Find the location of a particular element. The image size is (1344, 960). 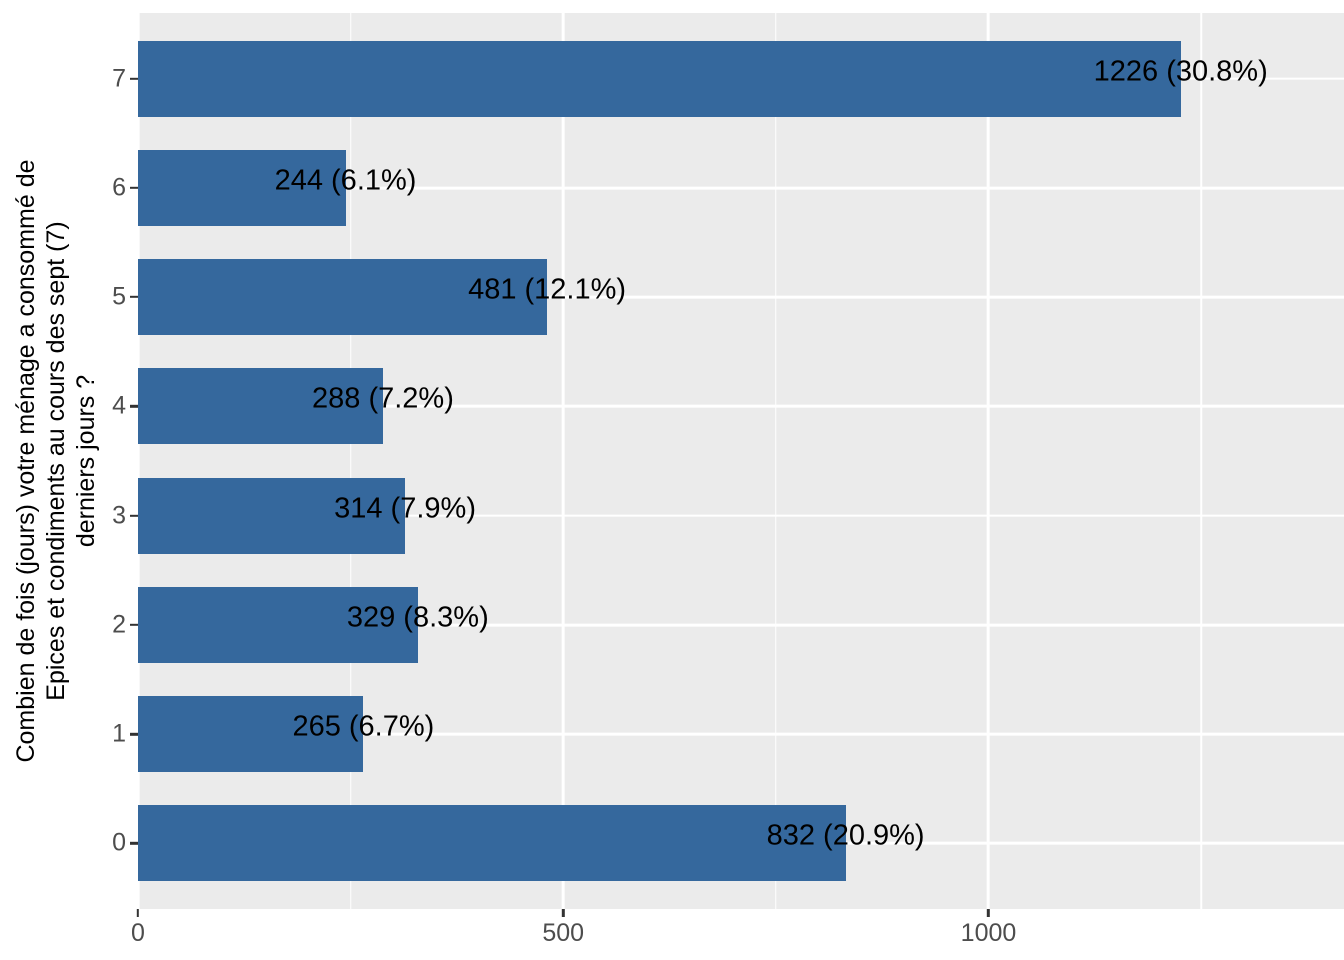

x-tick-label: 0 is located at coordinates (138, 933).